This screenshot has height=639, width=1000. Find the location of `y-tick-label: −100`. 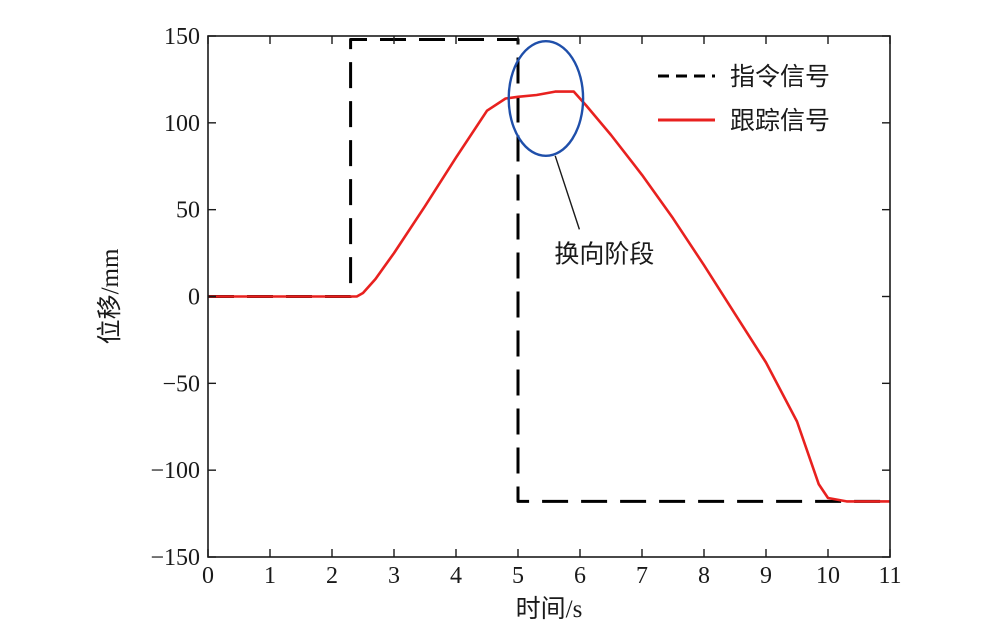

y-tick-label: −100 is located at coordinates (175, 471).